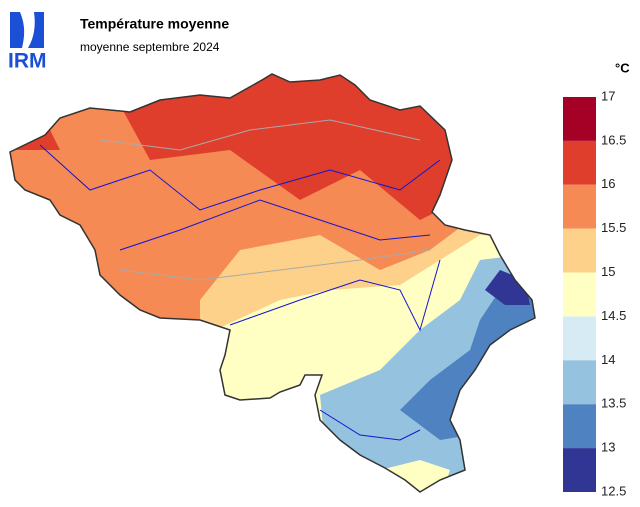  Describe the element at coordinates (613, 227) in the screenshot. I see `legend-tick-label: 15.5` at that location.